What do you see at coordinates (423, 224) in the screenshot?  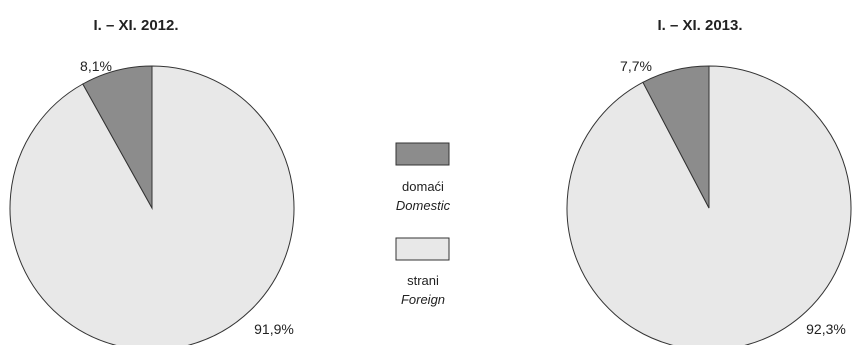 I see `chart-legend: domaći Domestic strani Foreign` at bounding box center [423, 224].